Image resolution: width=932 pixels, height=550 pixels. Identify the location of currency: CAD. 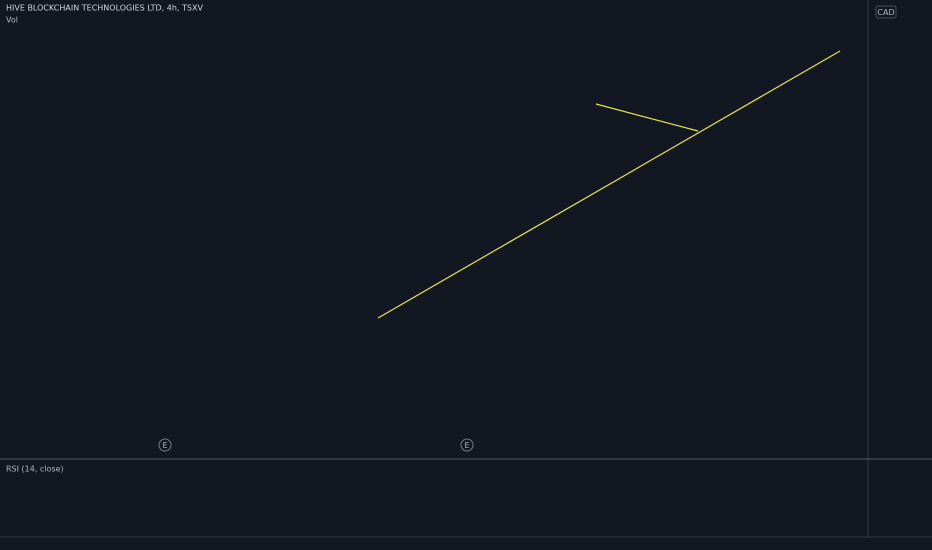
(885, 12).